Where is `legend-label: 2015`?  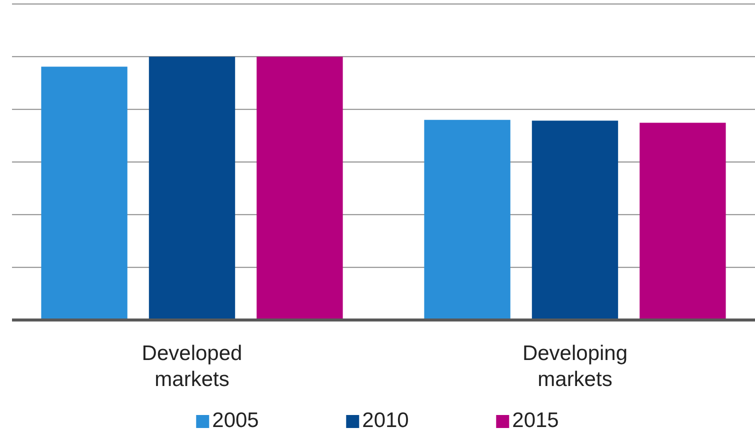
legend-label: 2015 is located at coordinates (535, 420).